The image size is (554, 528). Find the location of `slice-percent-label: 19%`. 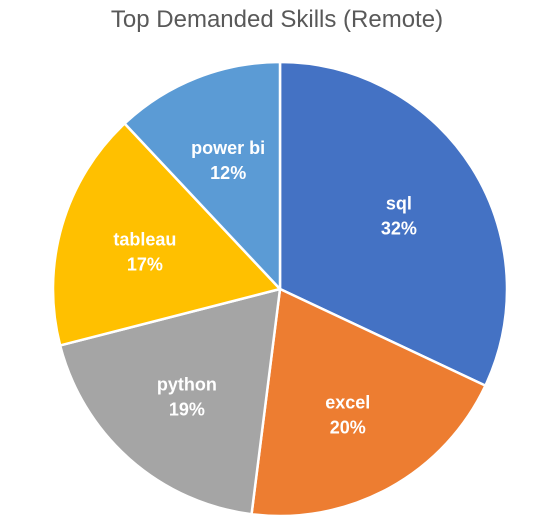

slice-percent-label: 19% is located at coordinates (187, 410).